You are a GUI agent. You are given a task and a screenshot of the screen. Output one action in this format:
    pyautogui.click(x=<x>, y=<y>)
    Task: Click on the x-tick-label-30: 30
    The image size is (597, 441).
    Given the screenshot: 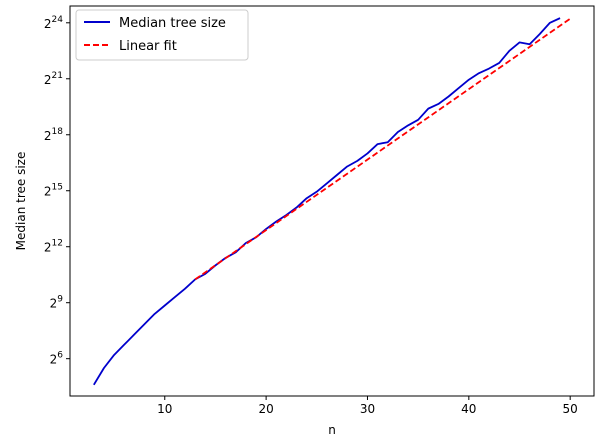 What is the action you would take?
    pyautogui.click(x=367, y=409)
    